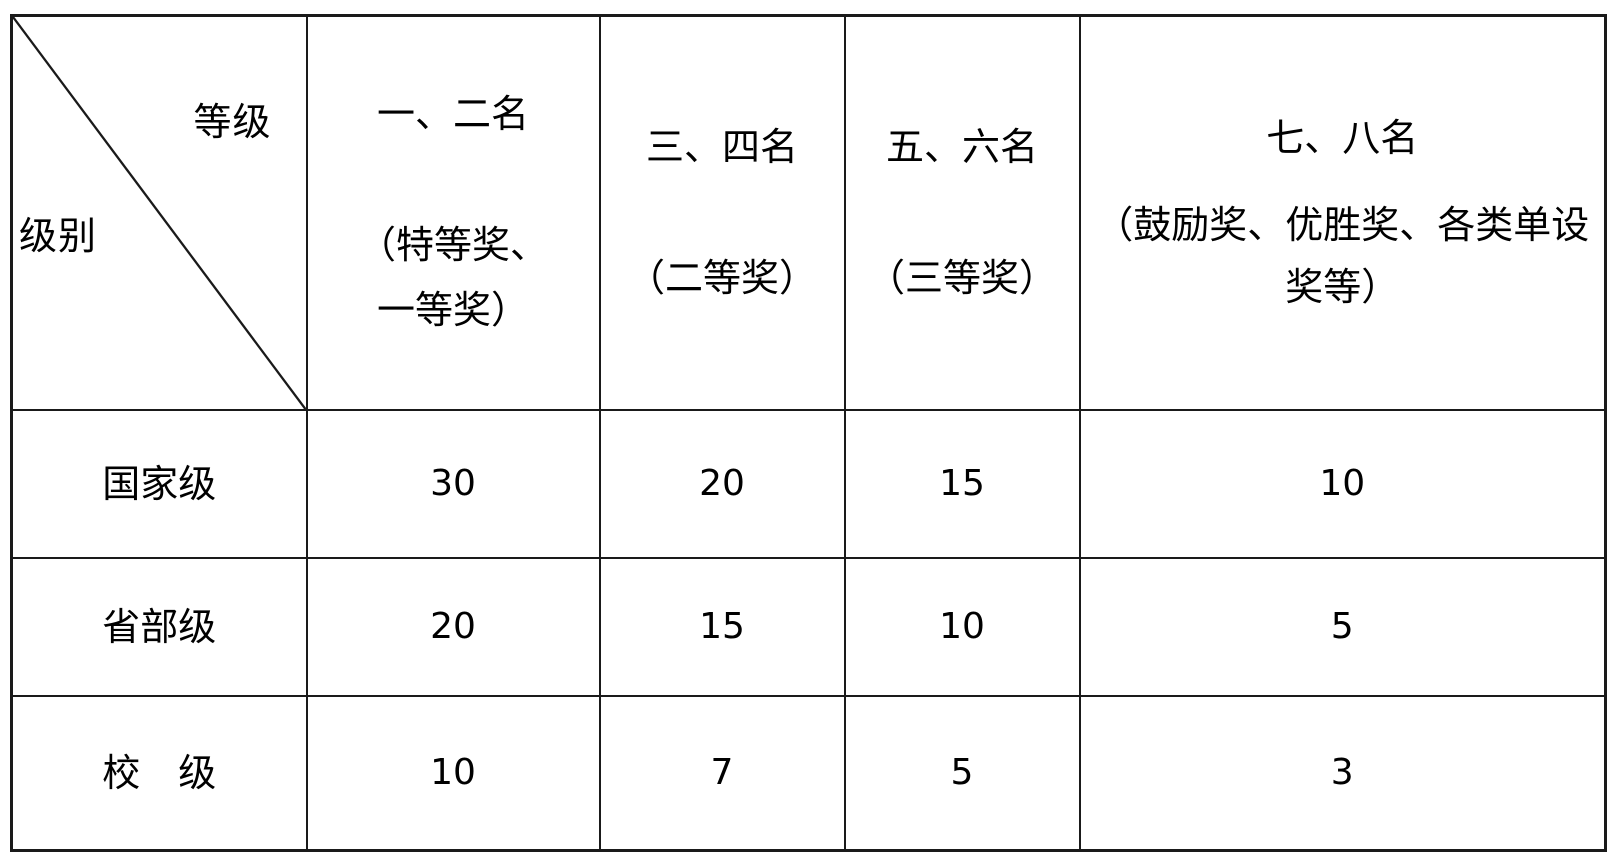 The image size is (1619, 852). I want to click on cell-school-rank-5-6: 5, so click(962, 773).